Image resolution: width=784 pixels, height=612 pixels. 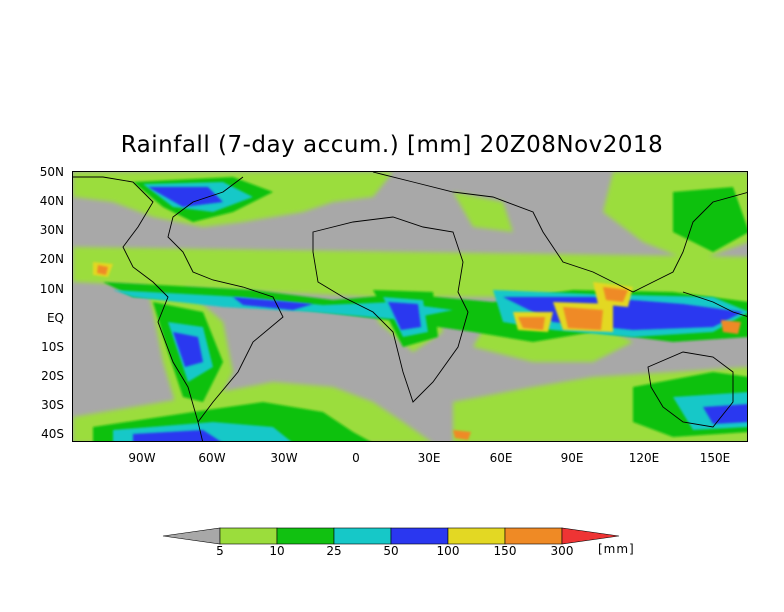 What do you see at coordinates (51, 259) in the screenshot?
I see `lat-label-20n: 20N` at bounding box center [51, 259].